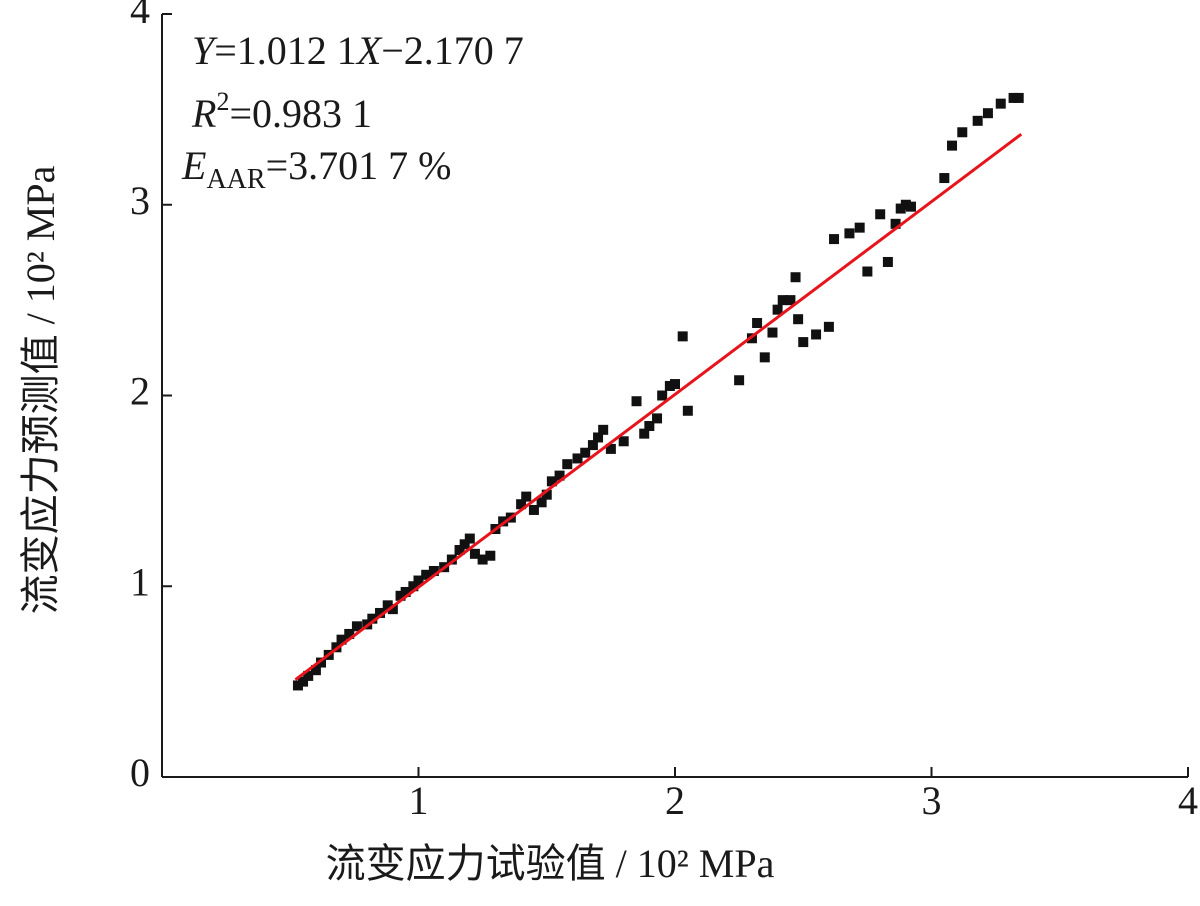  I want to click on x-tick-label: 1, so click(419, 800).